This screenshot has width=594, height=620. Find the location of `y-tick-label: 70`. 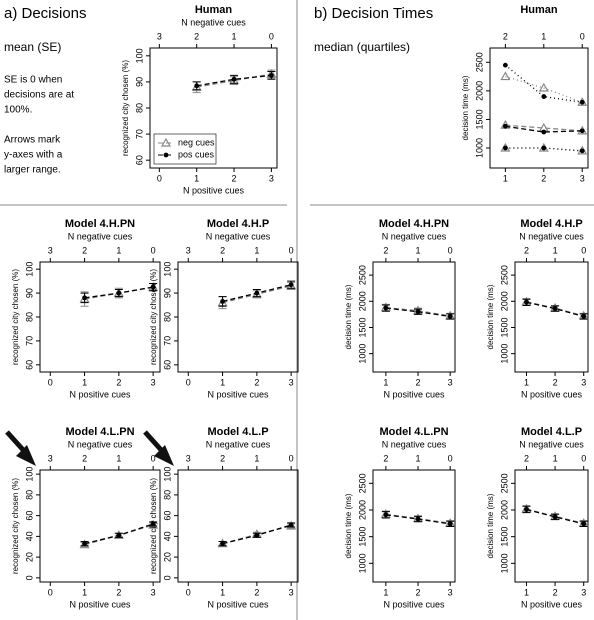

y-tick-label: 70 is located at coordinates (29, 341).